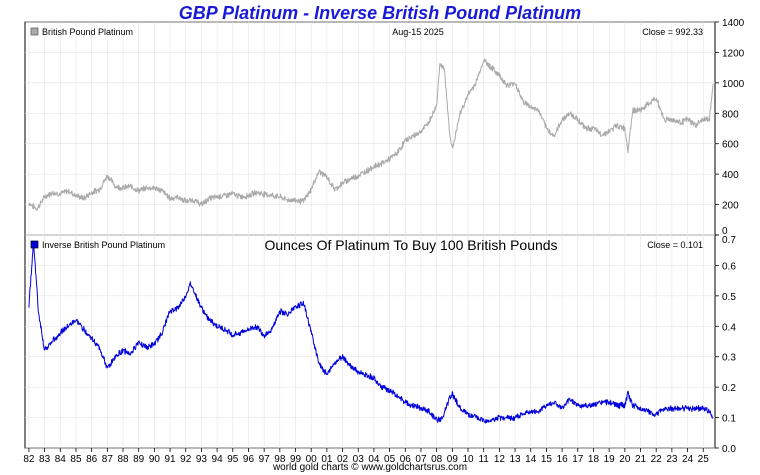 The image size is (760, 475). What do you see at coordinates (343, 459) in the screenshot?
I see `x-tick-label: 02` at bounding box center [343, 459].